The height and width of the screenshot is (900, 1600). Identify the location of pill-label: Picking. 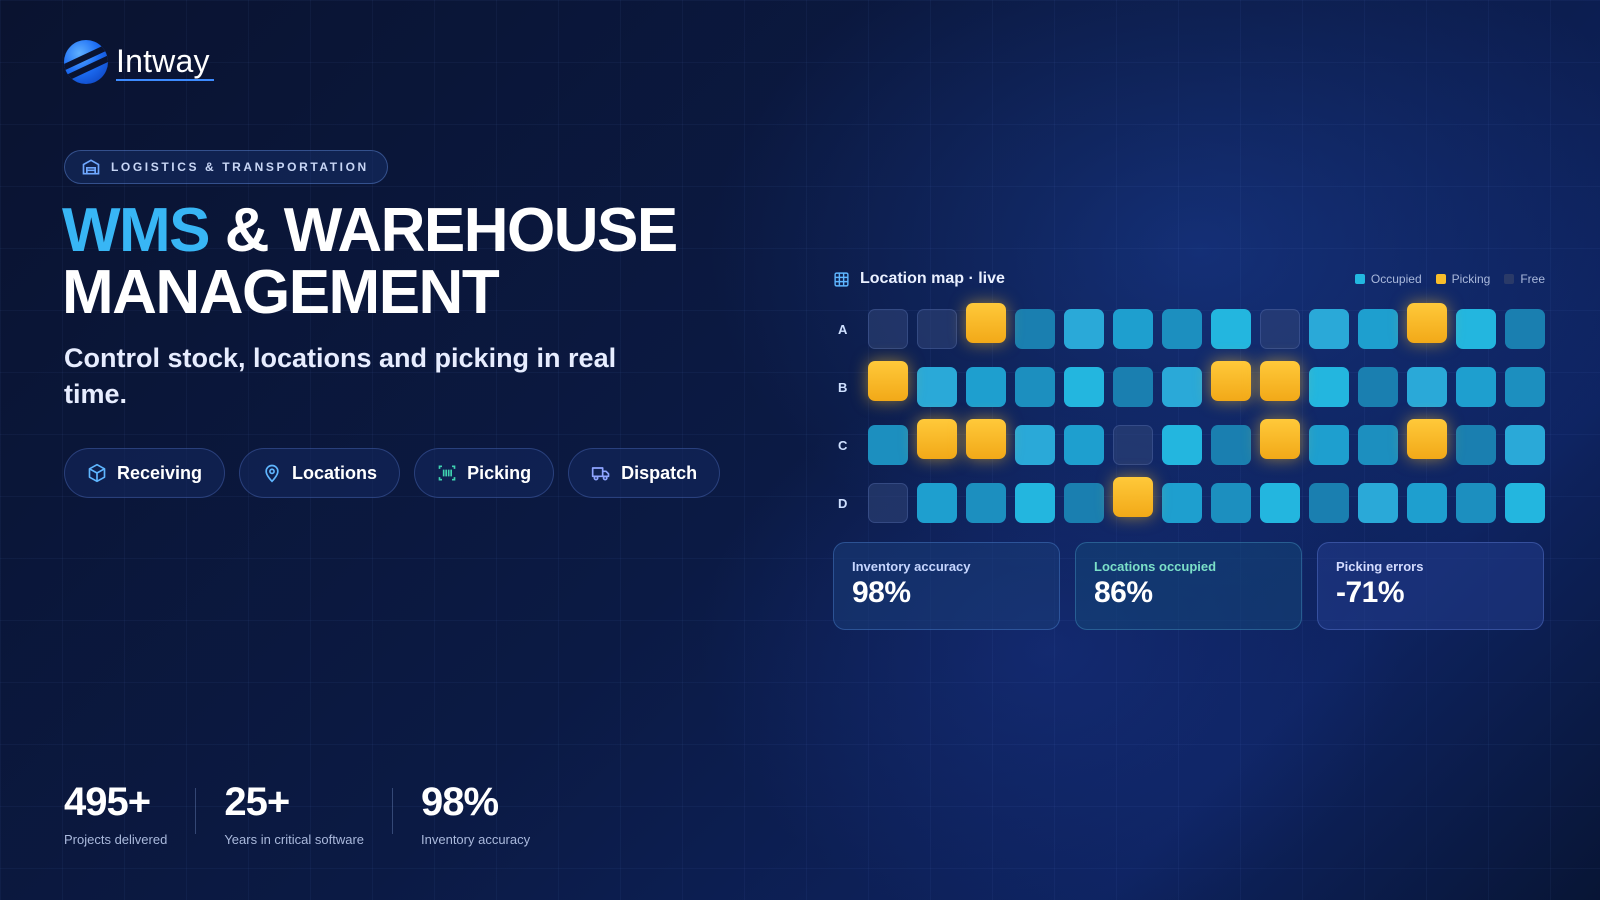
(499, 472).